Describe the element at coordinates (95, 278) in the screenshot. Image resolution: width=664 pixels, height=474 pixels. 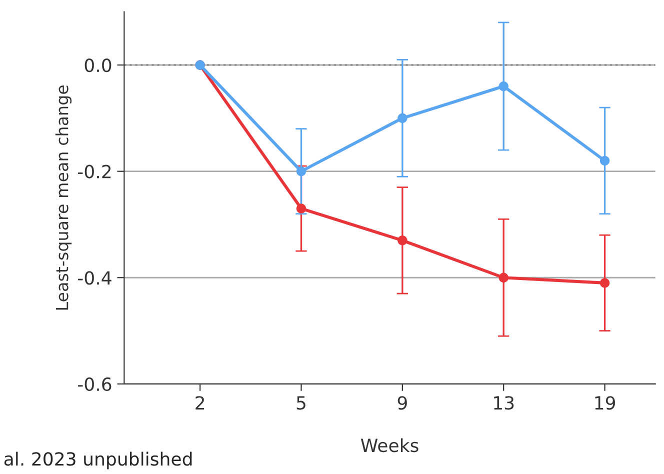
I see `y-tick-label: -0.4` at that location.